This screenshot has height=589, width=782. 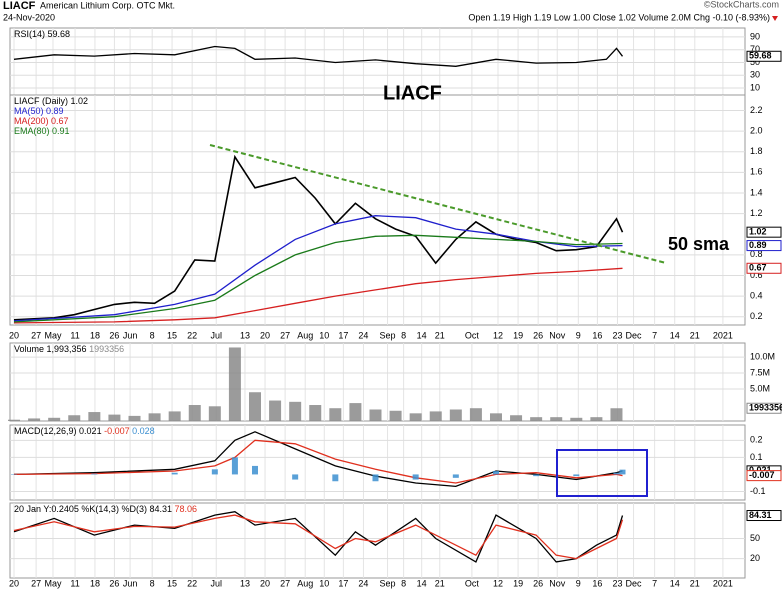 I want to click on y-tick-label: 2.2, so click(x=756, y=110).